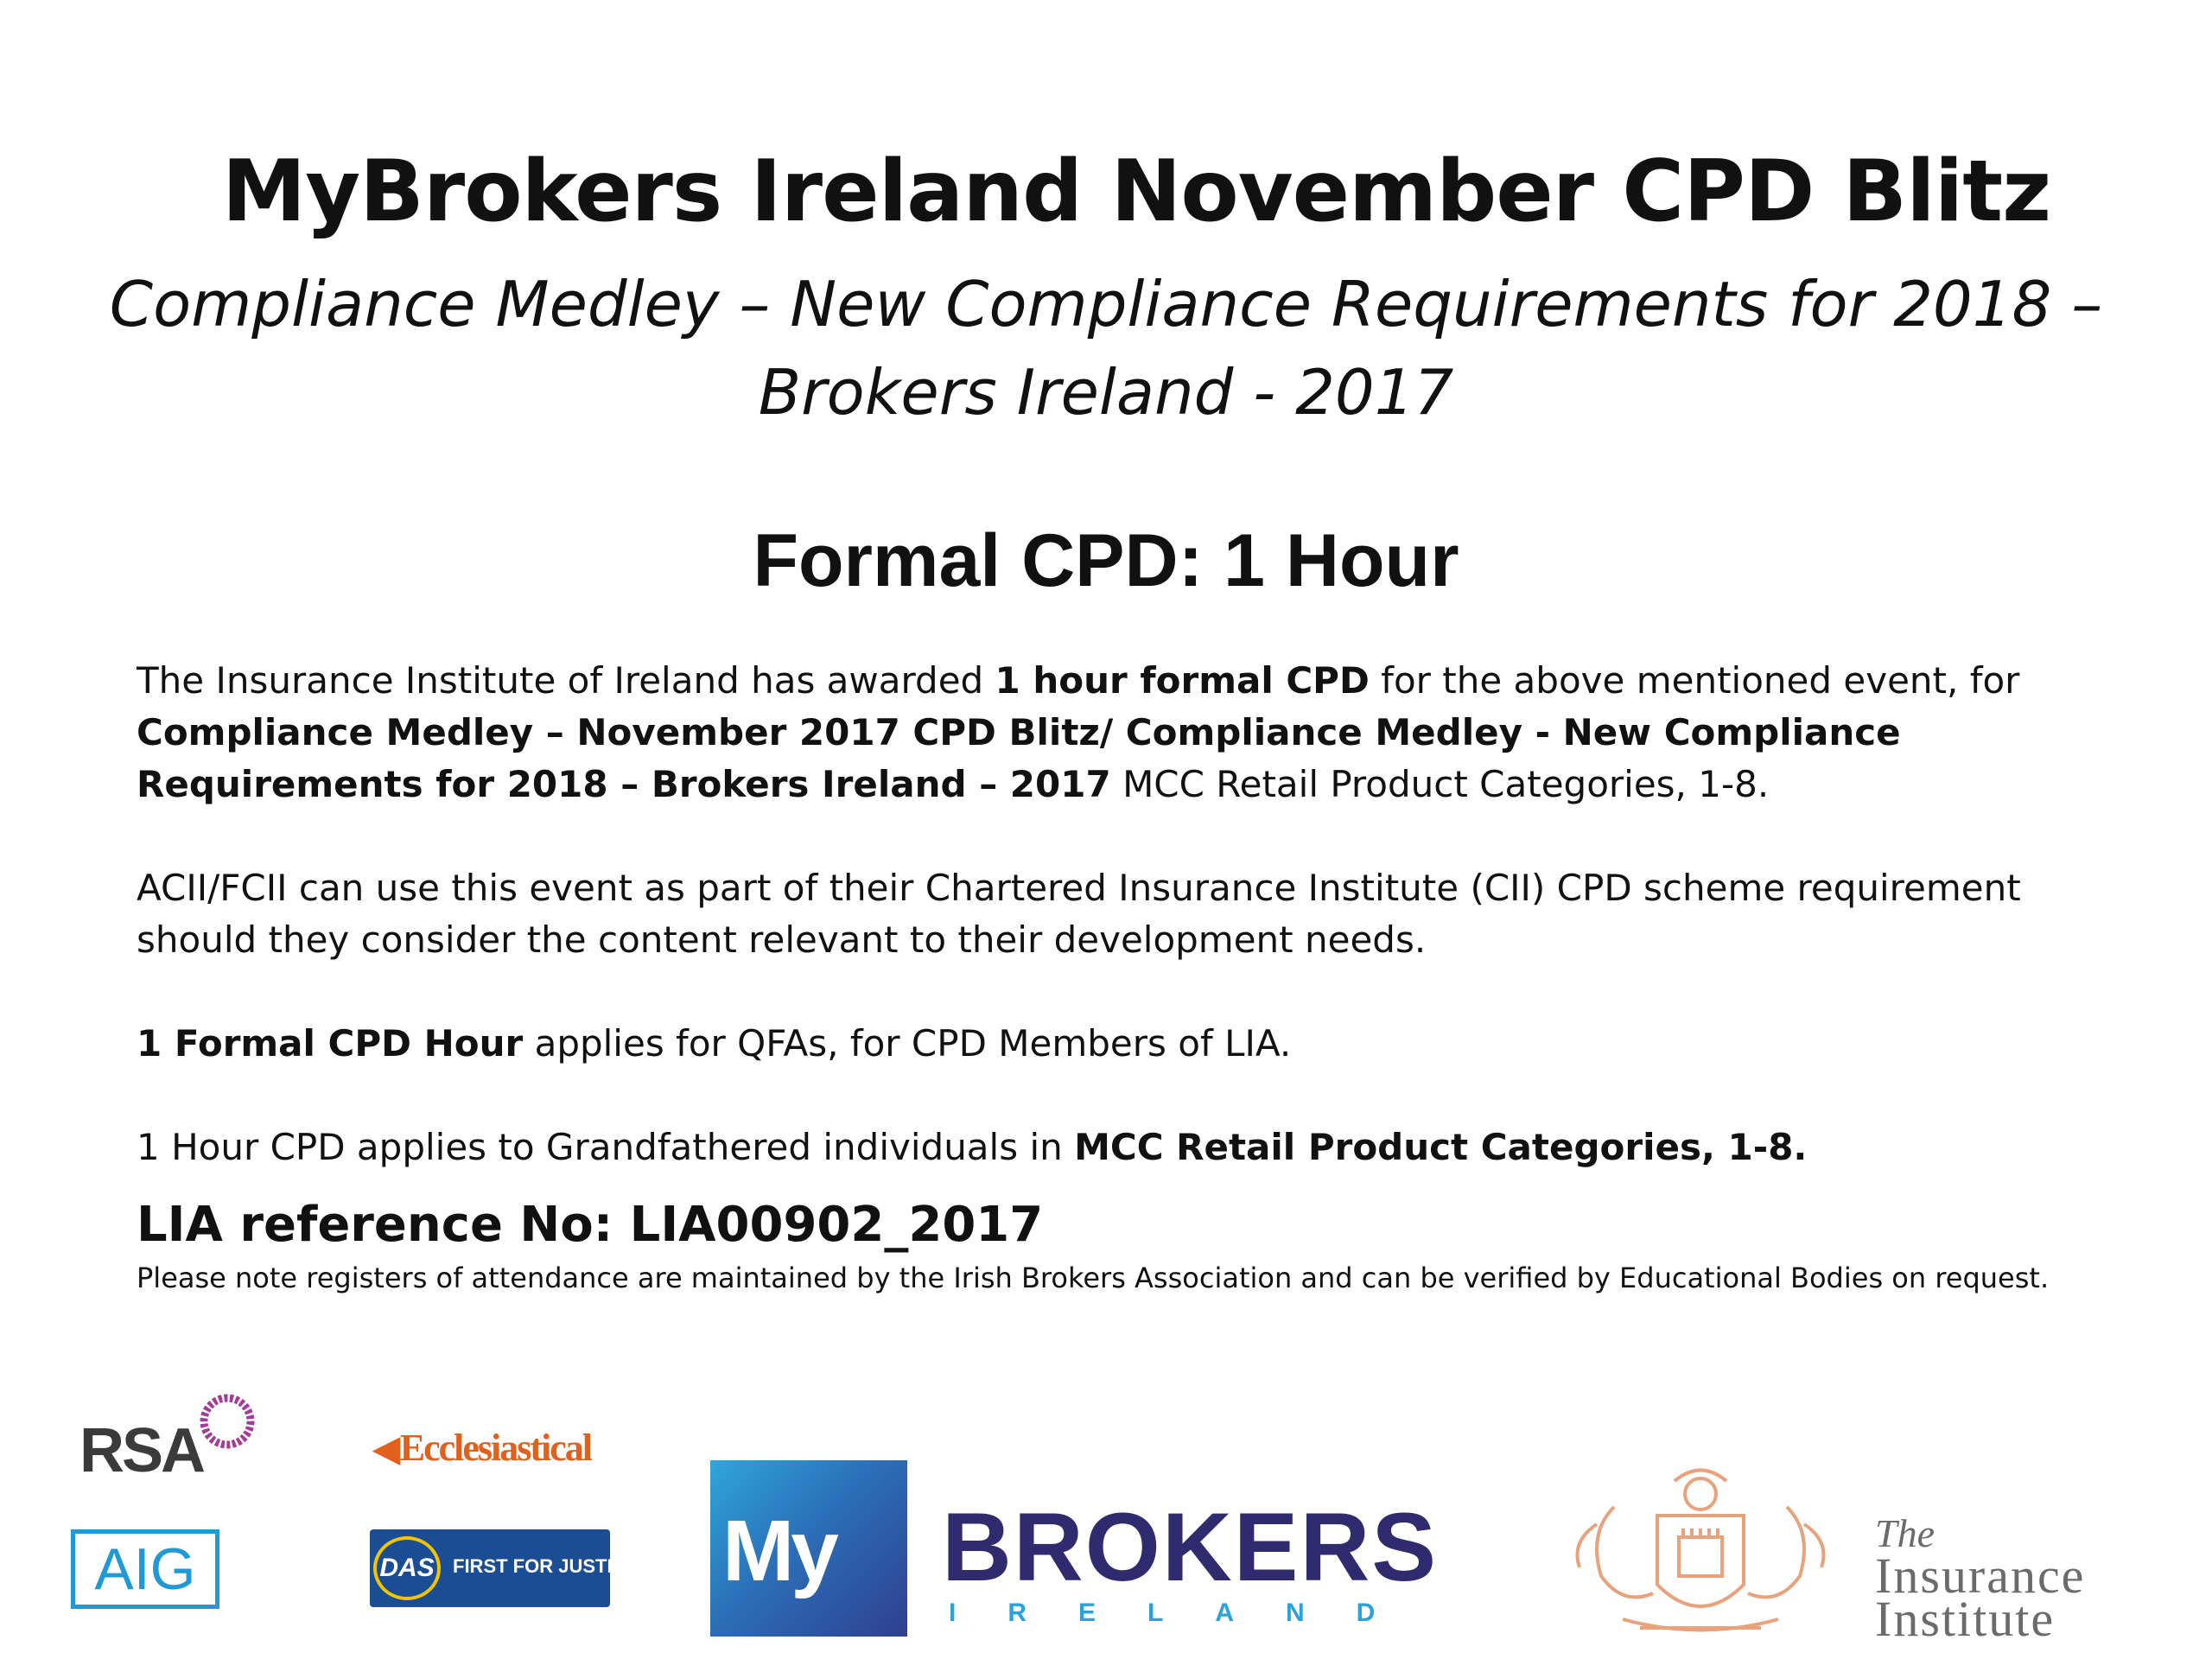 The height and width of the screenshot is (1659, 2212). What do you see at coordinates (1190, 1547) in the screenshot?
I see `mybrokers-brokers-text: BROKERS` at bounding box center [1190, 1547].